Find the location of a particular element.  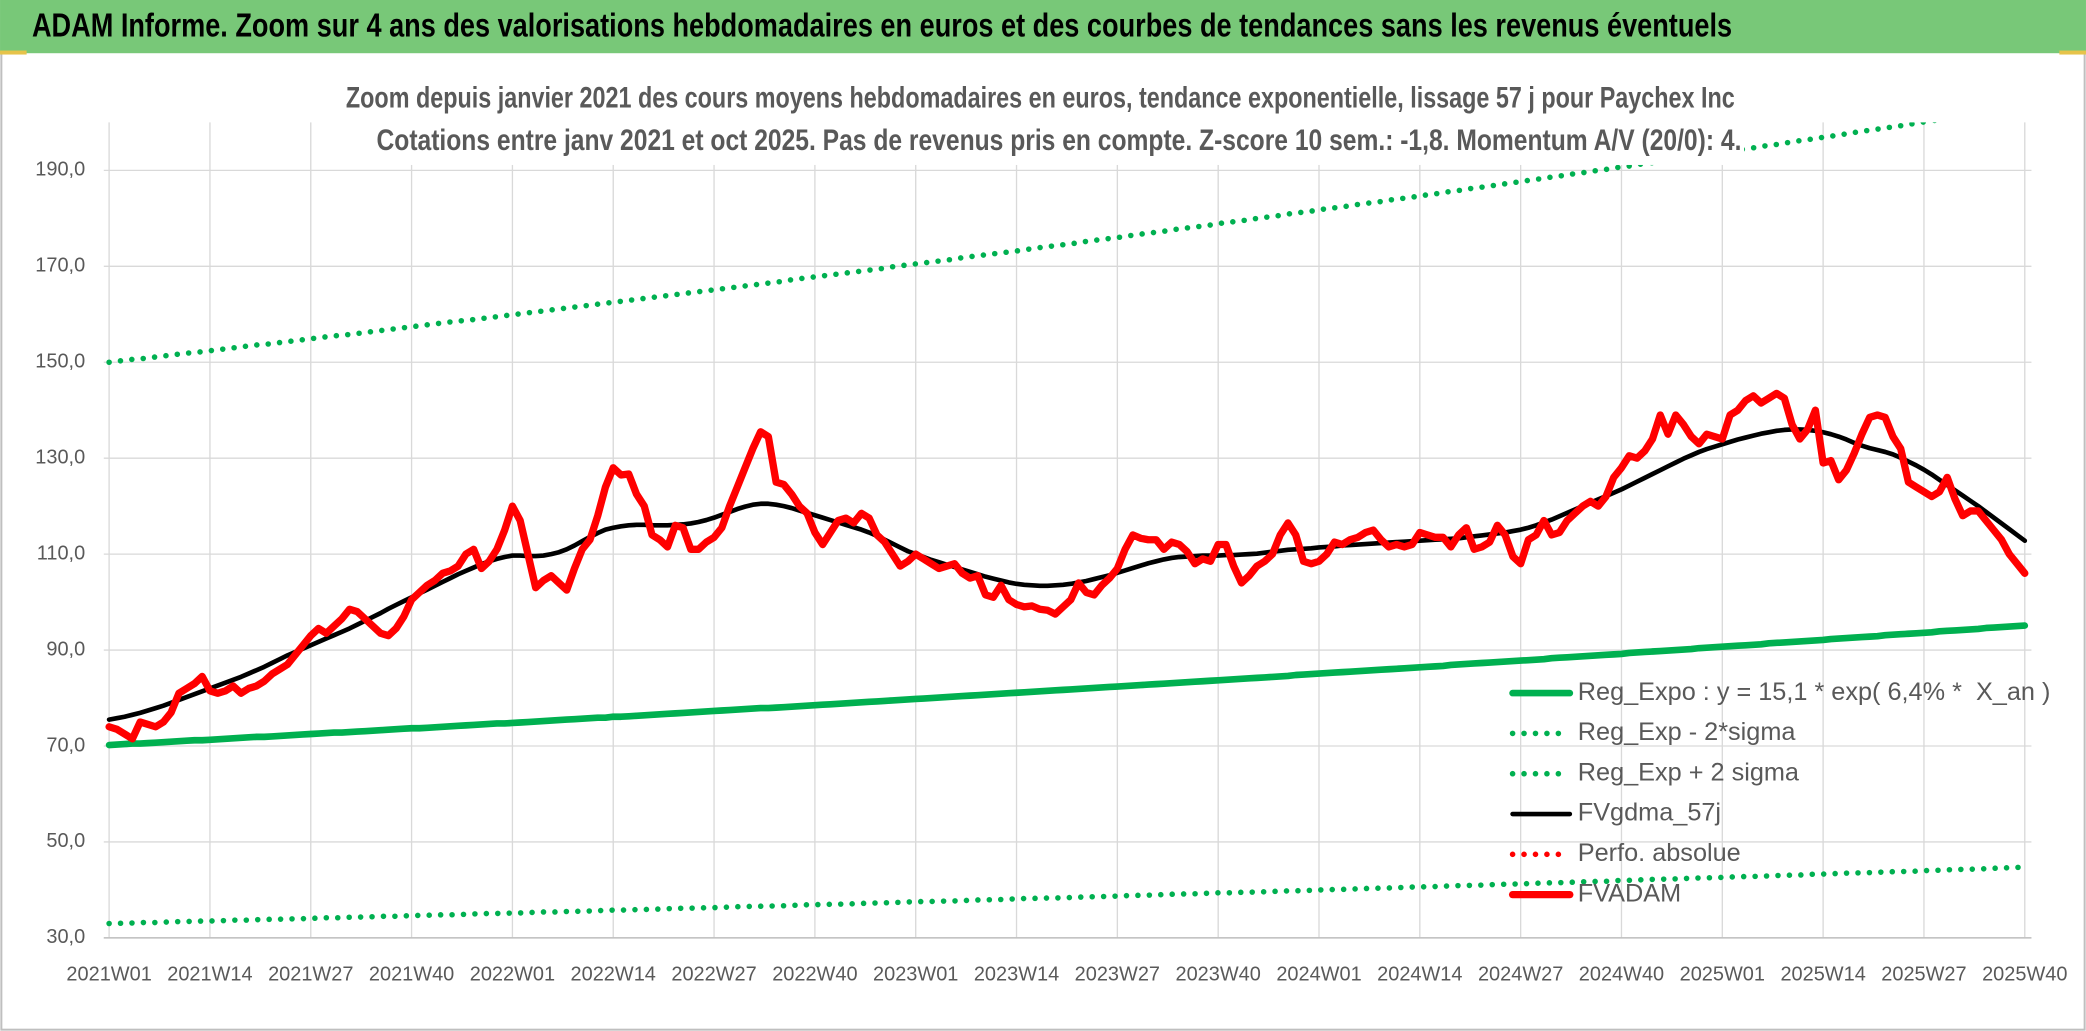

x-tick-label: 2024W01 is located at coordinates (1318, 974).